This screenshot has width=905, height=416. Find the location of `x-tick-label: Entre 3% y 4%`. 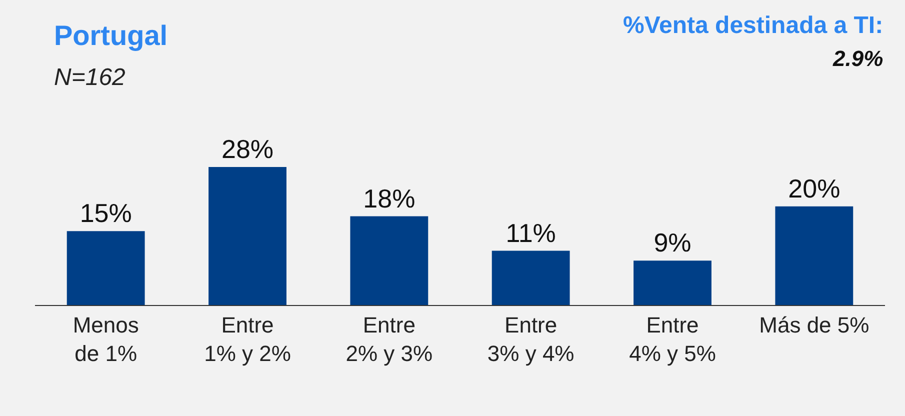

x-tick-label: Entre 3% y 4% is located at coordinates (530, 339).